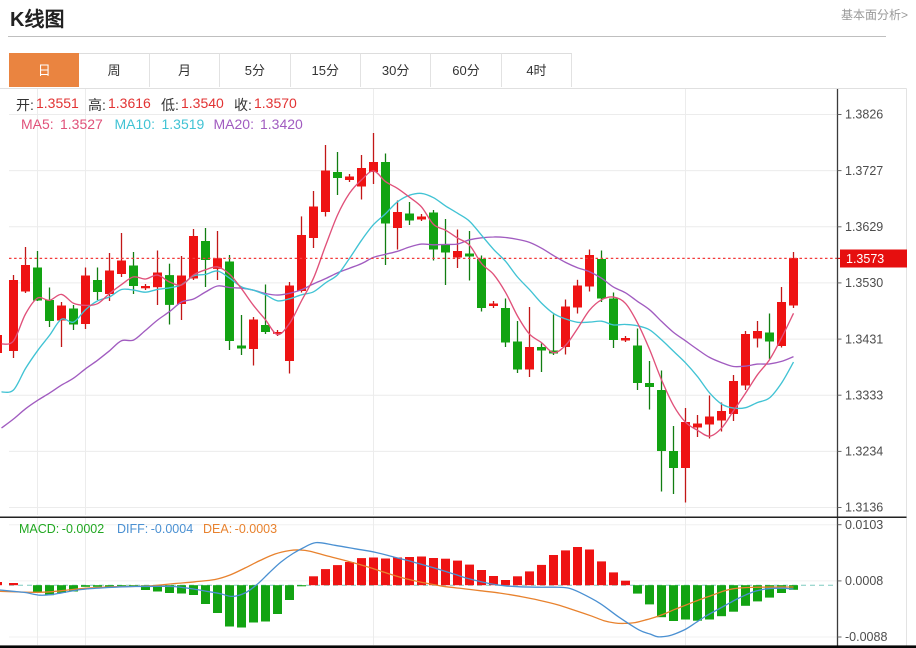  Describe the element at coordinates (864, 581) in the screenshot. I see `svg-text: 0.0008` at that location.